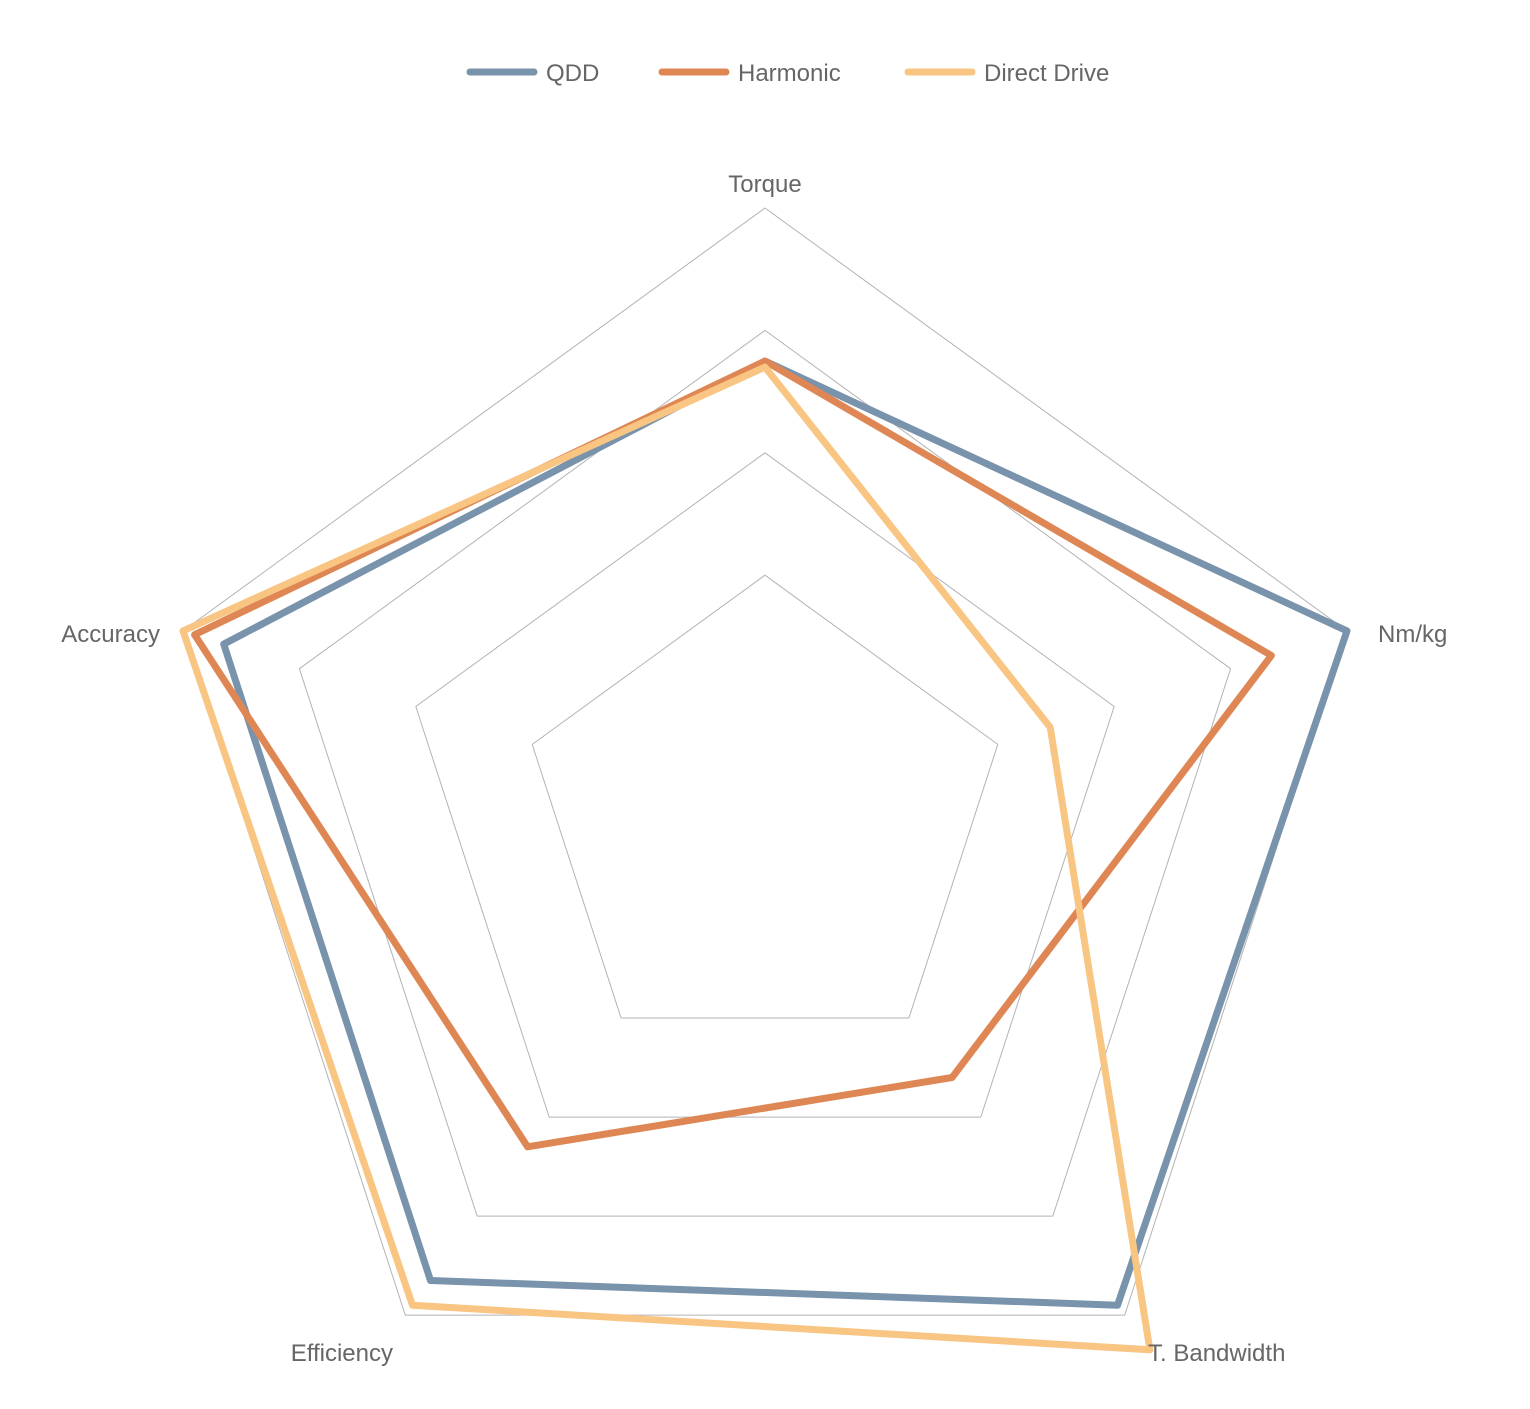 This screenshot has height=1409, width=1530. What do you see at coordinates (1412, 634) in the screenshot?
I see `axis-label-nm-kg: Nm/kg` at bounding box center [1412, 634].